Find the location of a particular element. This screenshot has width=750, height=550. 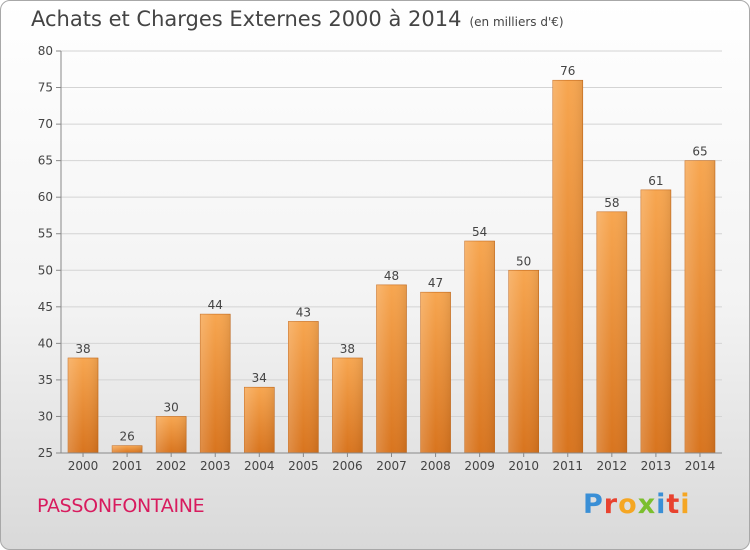

bar-value-label: 44 is located at coordinates (215, 305).